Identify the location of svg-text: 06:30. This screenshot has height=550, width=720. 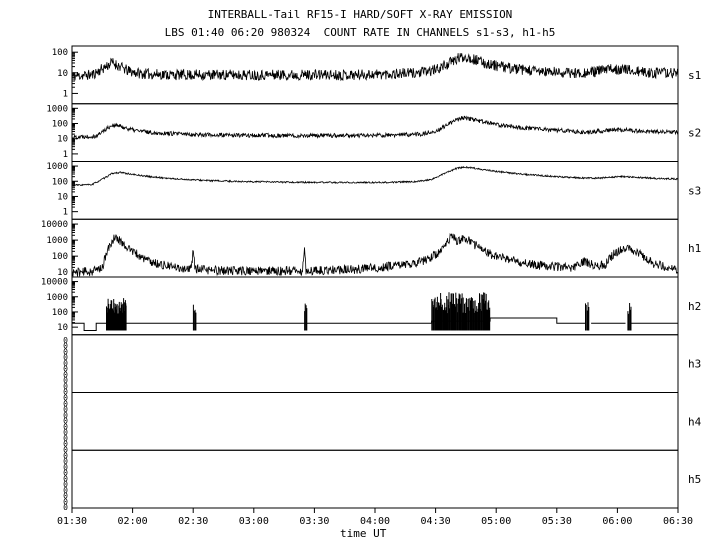
(678, 521).